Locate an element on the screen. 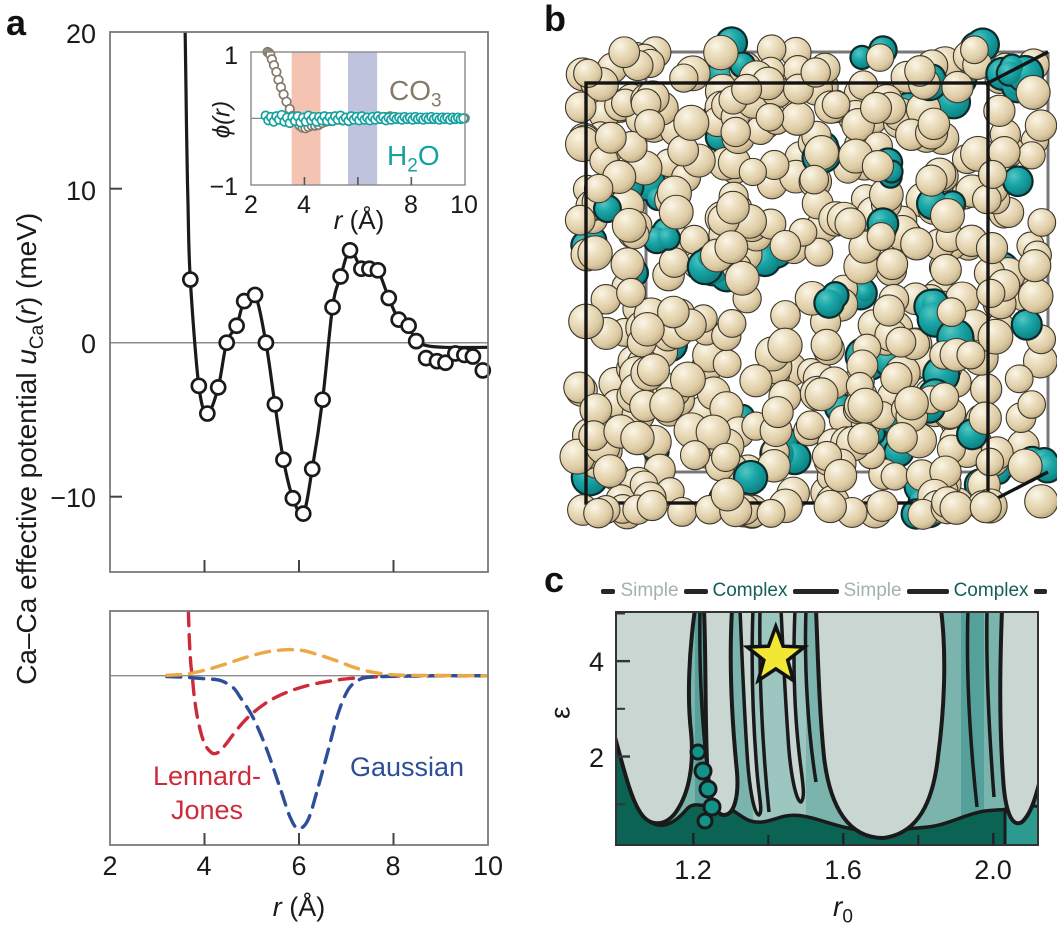 Image resolution: width=1057 pixels, height=937 pixels. phase-deep-region is located at coordinates (827, 789).